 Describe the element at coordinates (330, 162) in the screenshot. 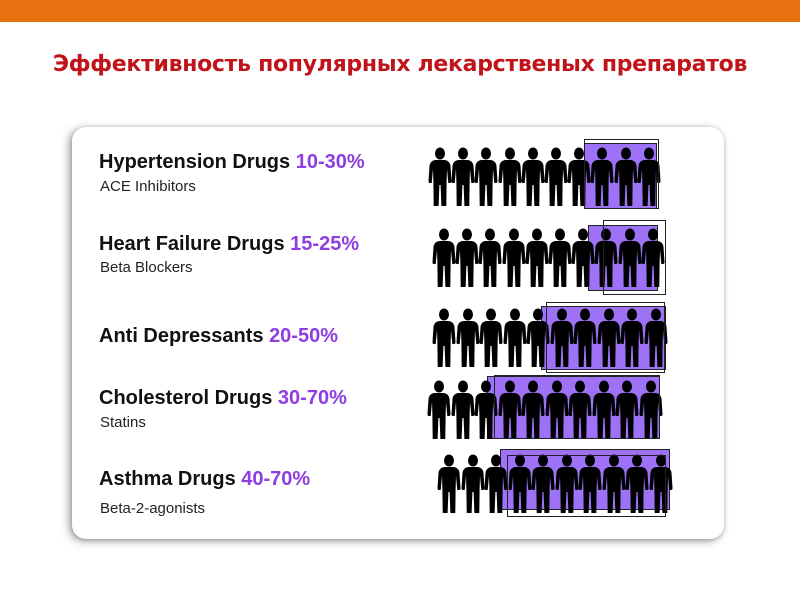

I see `effectiveness-percent: 10-30%` at that location.